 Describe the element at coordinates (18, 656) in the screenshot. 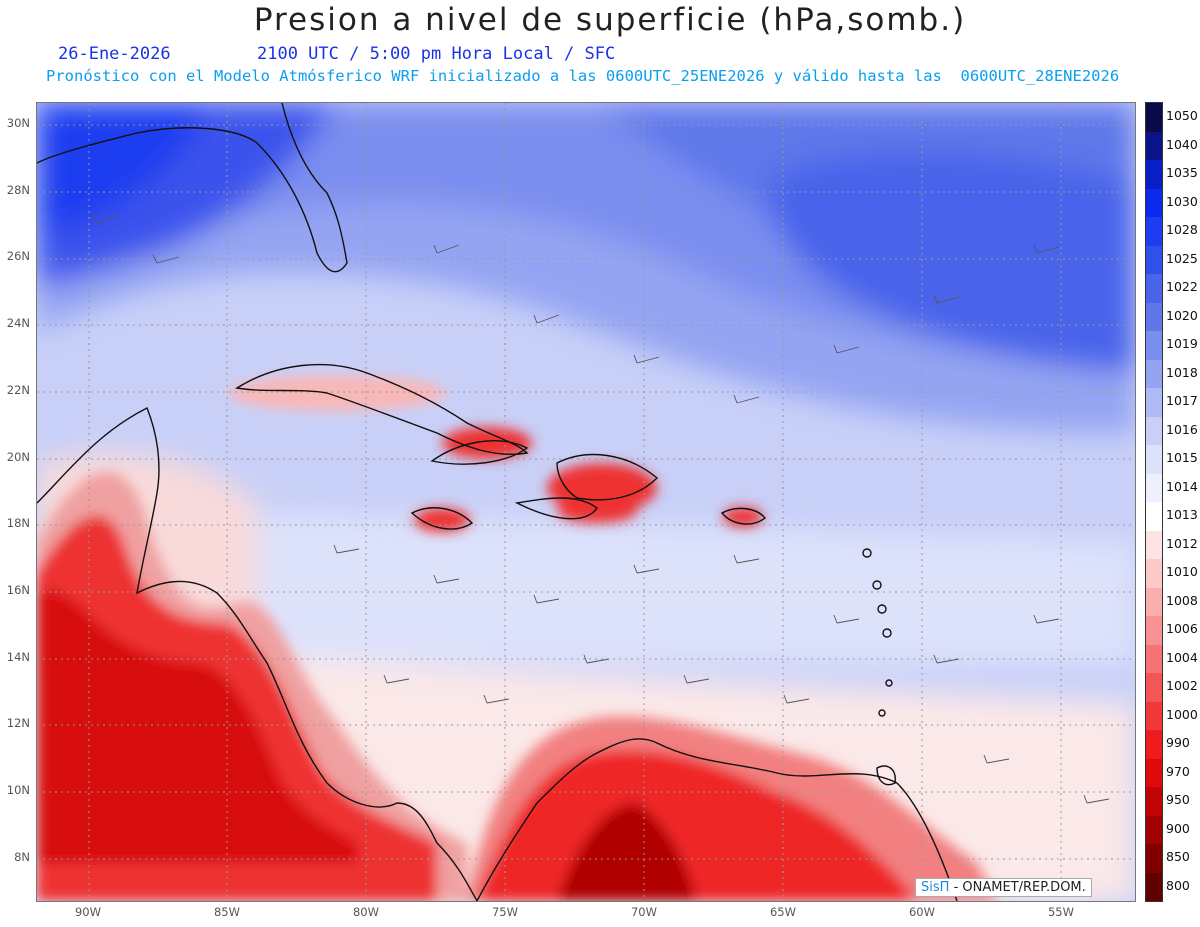

I see `latitude-label: 14N` at that location.